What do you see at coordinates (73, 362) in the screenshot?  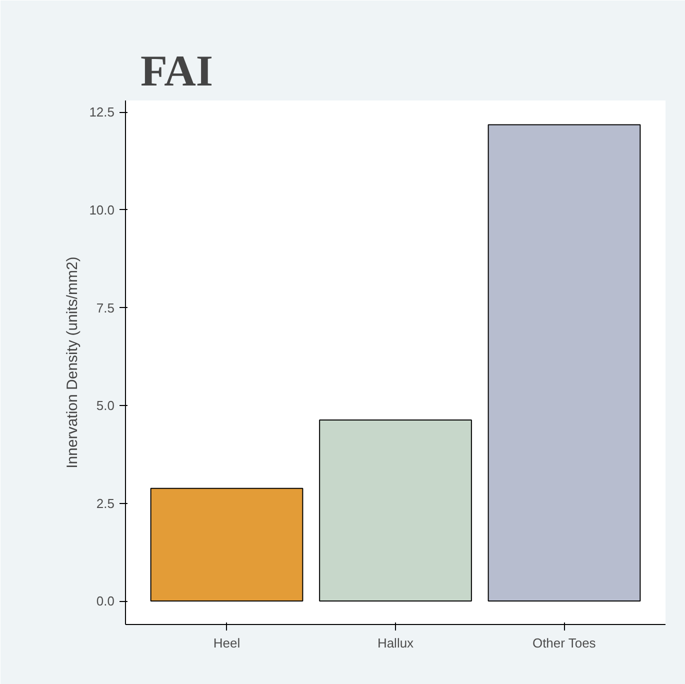 I see `y-axis-title: Innervation Density (units/mm2)` at bounding box center [73, 362].